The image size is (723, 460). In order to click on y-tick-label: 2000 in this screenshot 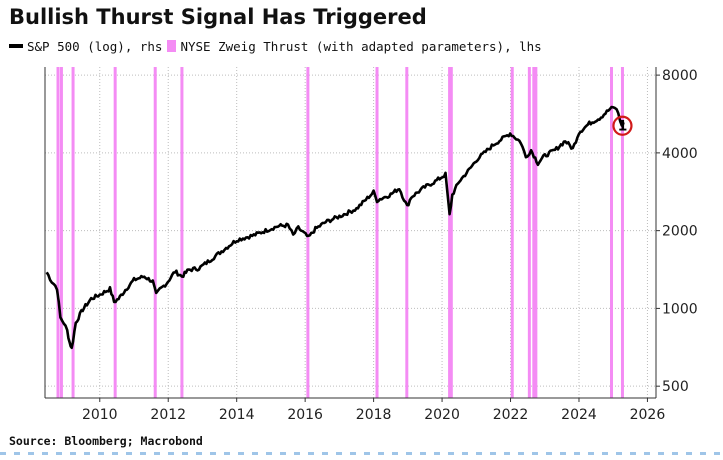, I will do `click(680, 232)`.